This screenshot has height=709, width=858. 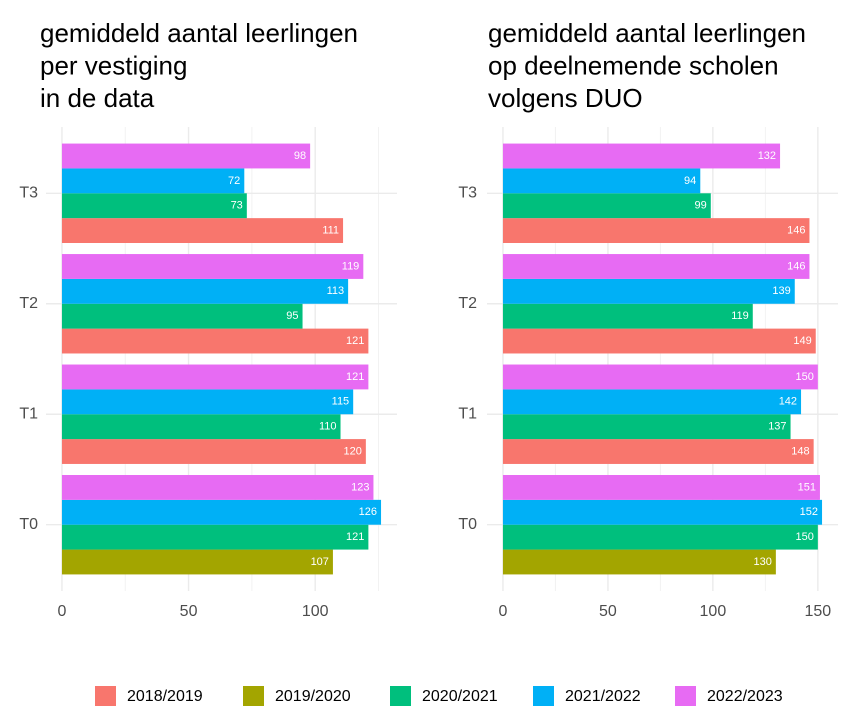 What do you see at coordinates (460, 696) in the screenshot?
I see `legend-label: 2020/2021` at bounding box center [460, 696].